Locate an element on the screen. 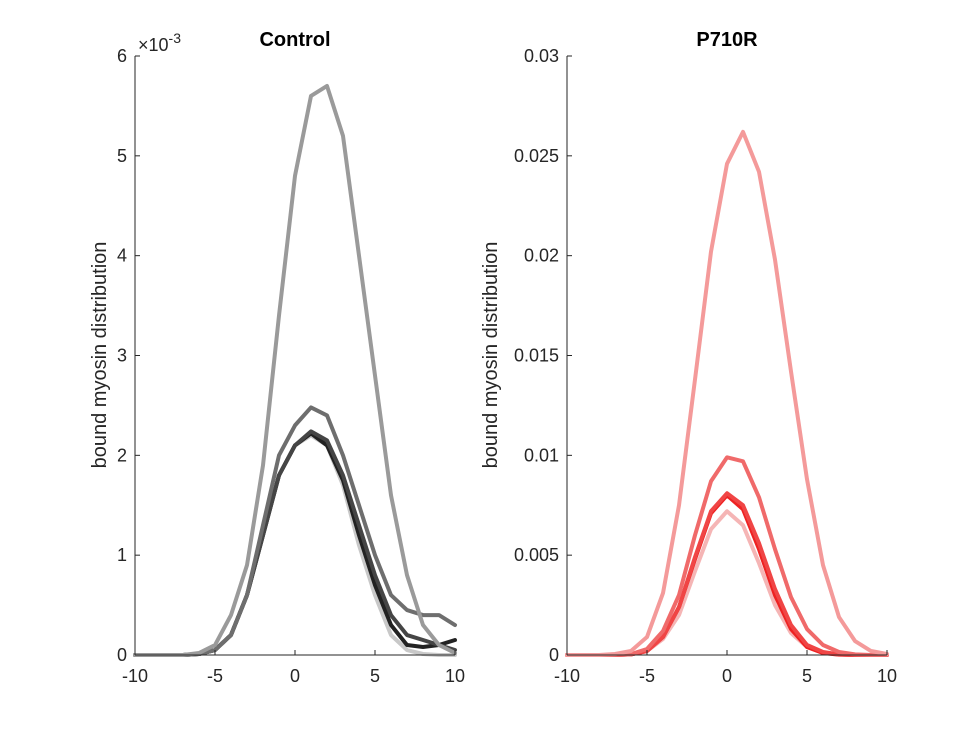  chart-p710r-x-tick-label: -10 is located at coordinates (567, 676).